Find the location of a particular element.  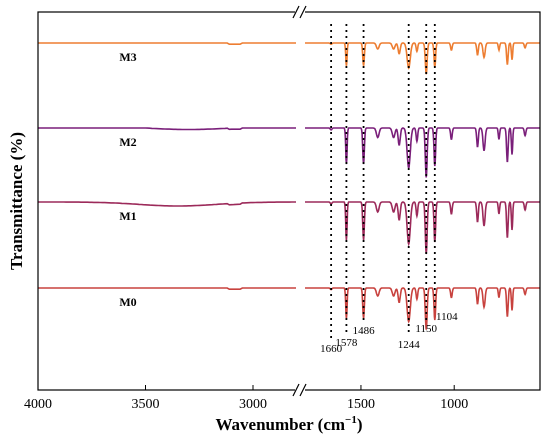

x-tick-label: 3500 is located at coordinates (146, 404).